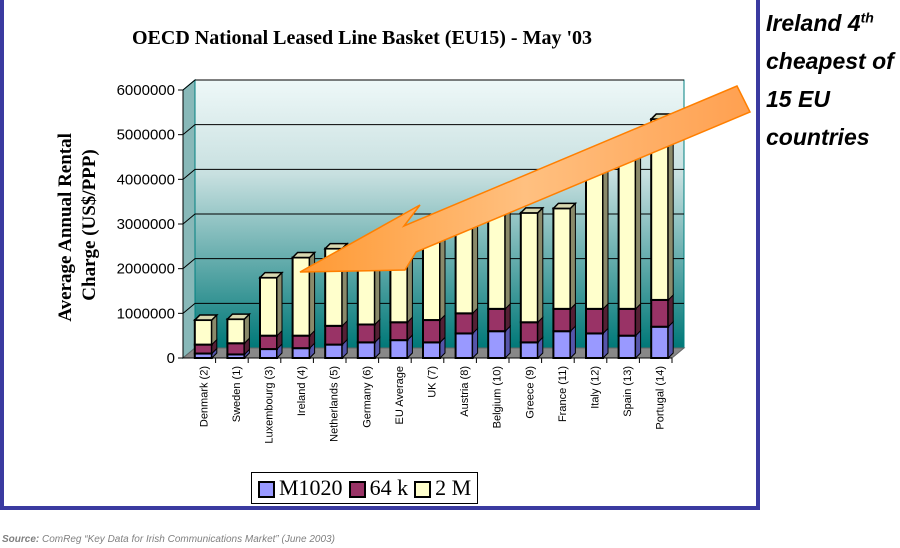 Image resolution: width=900 pixels, height=548 pixels. I want to click on legend-item-2m: 2 M, so click(442, 488).